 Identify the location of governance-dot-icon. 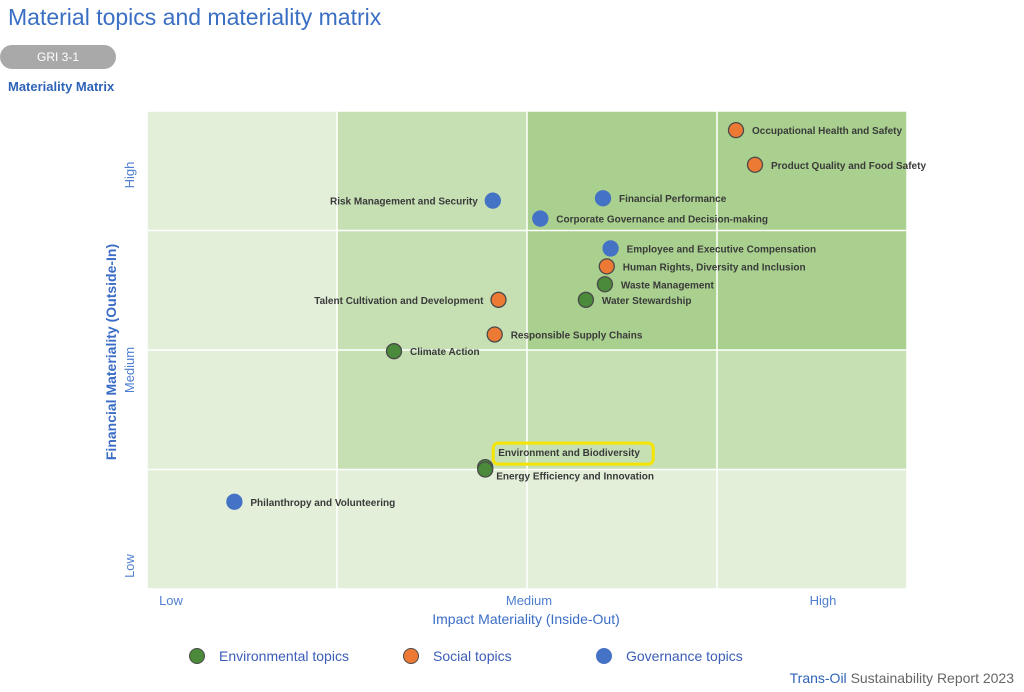
(604, 656).